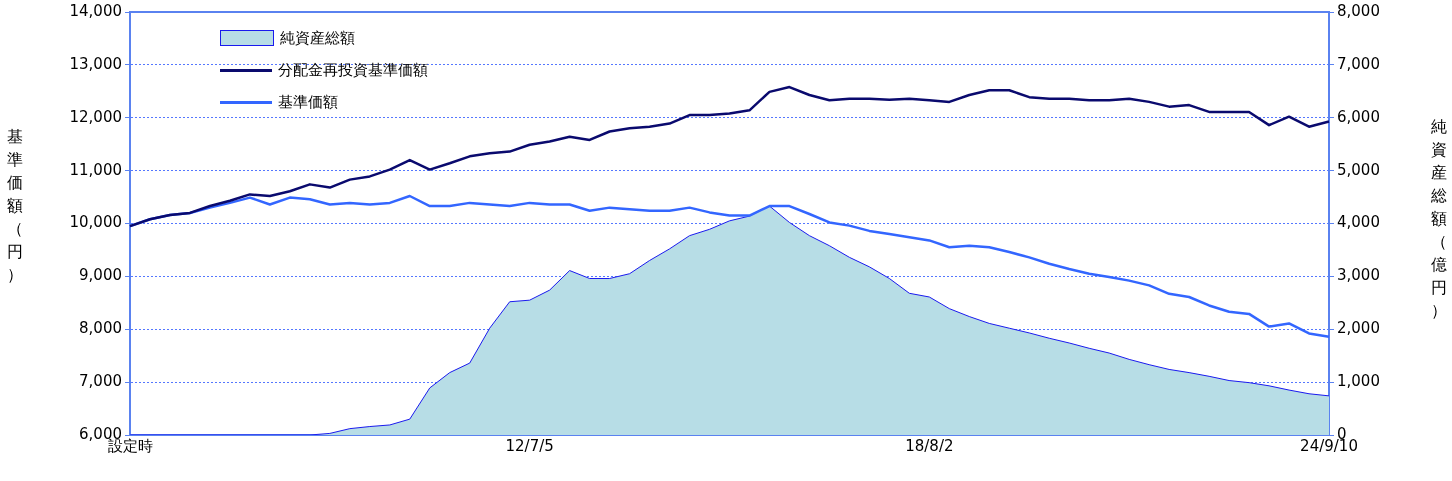 This screenshot has width=1452, height=481. What do you see at coordinates (95, 169) in the screenshot?
I see `y-tick-label: 11,000` at bounding box center [95, 169].